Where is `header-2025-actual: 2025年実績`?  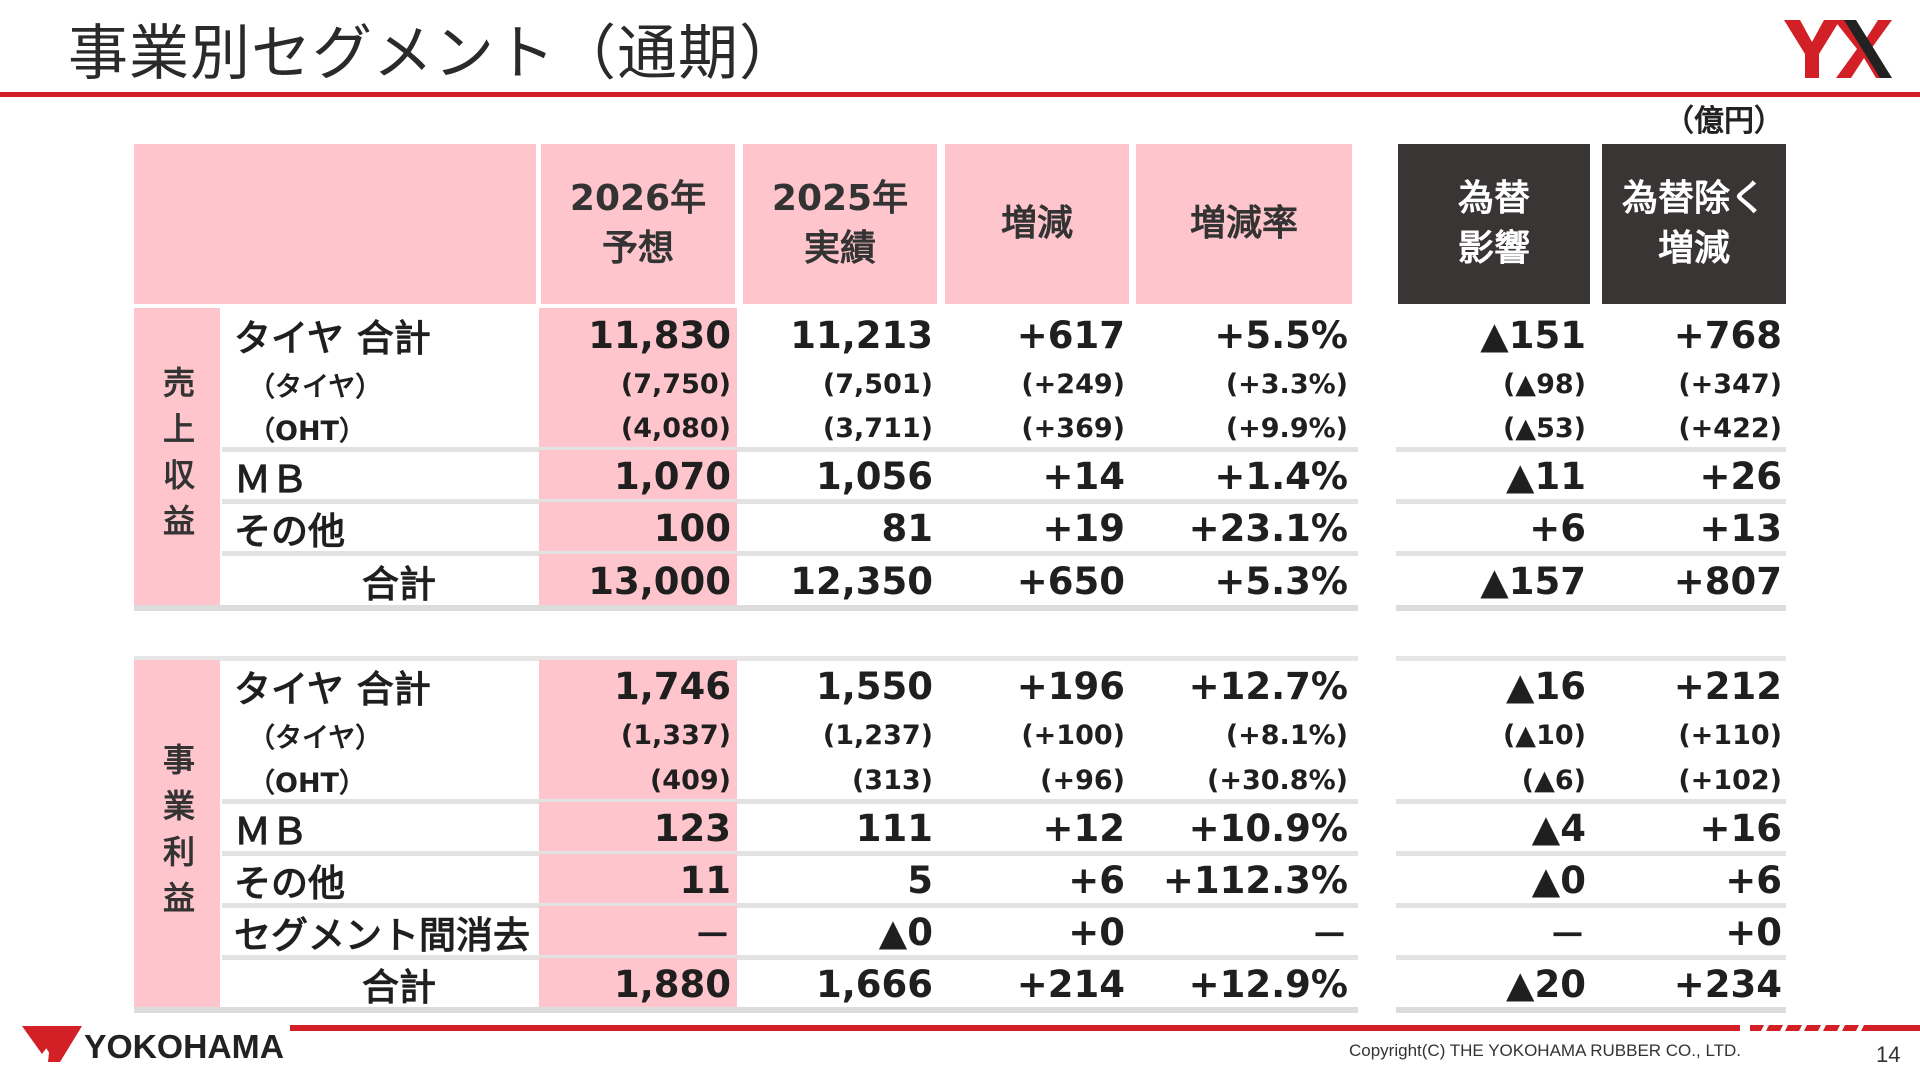 header-2025-actual: 2025年実績 is located at coordinates (840, 224).